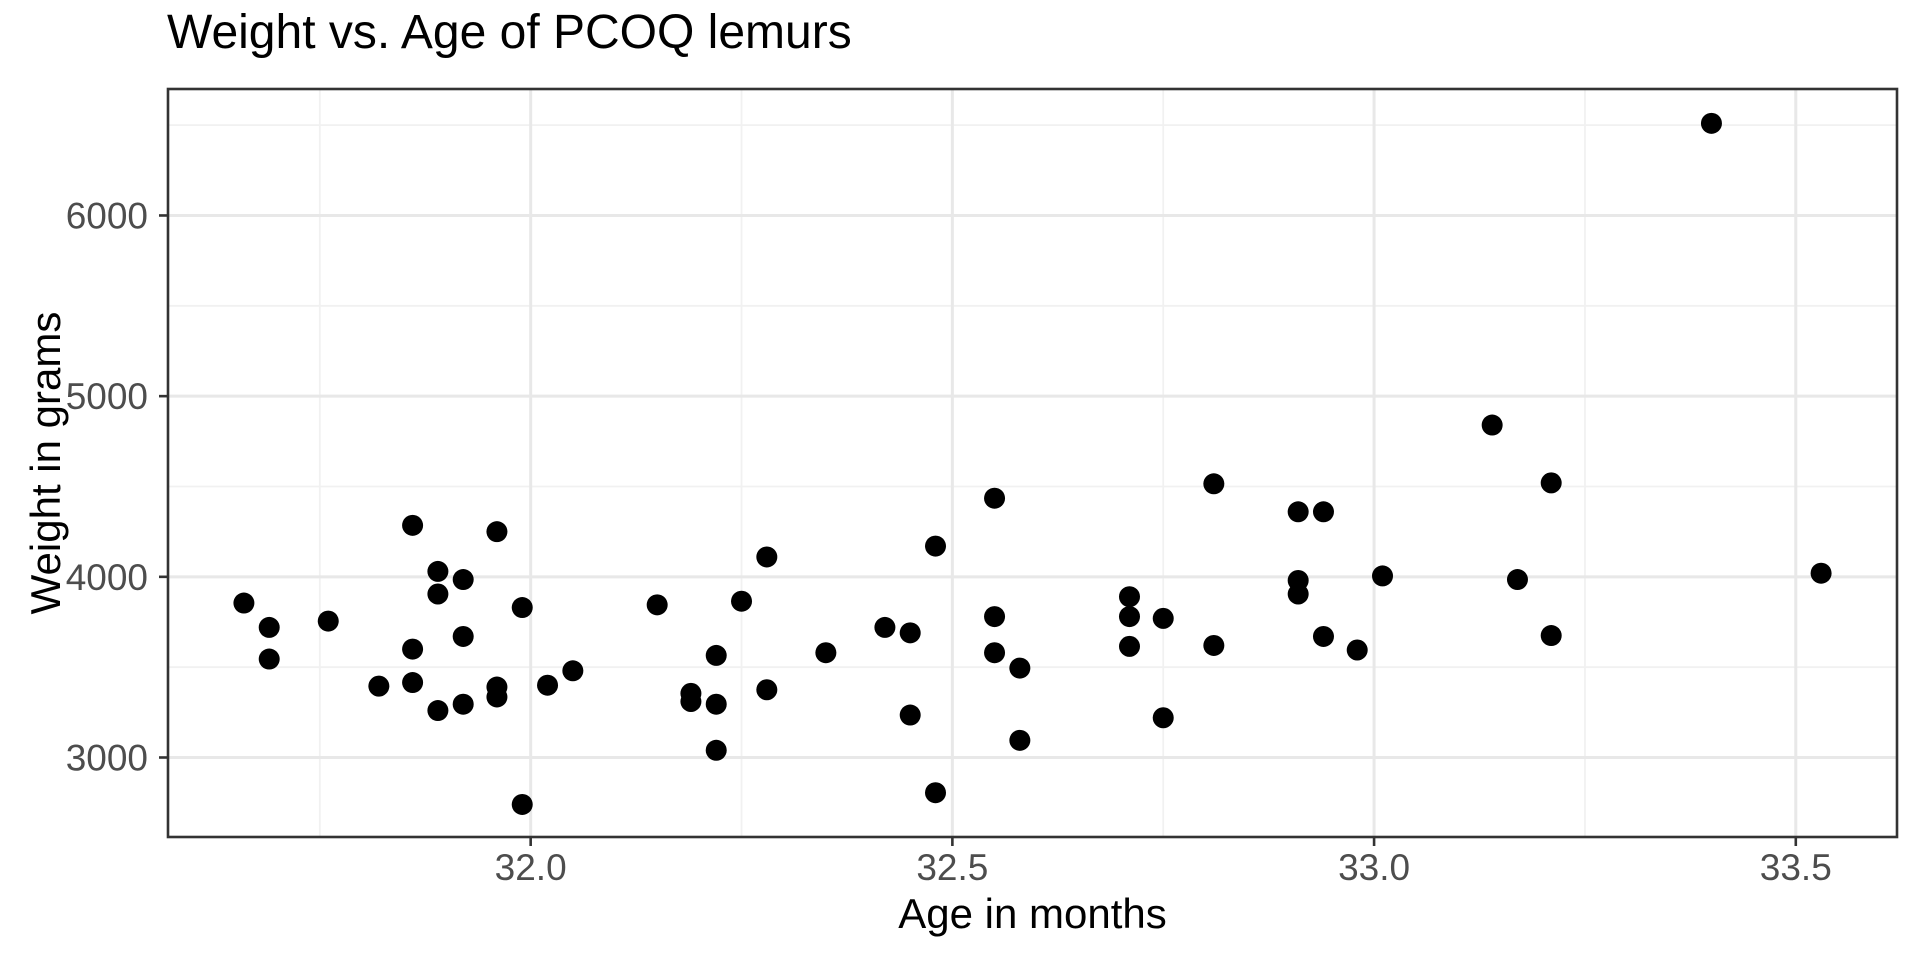 The image size is (1920, 960). I want to click on x-tick-label: 32.5, so click(952, 867).